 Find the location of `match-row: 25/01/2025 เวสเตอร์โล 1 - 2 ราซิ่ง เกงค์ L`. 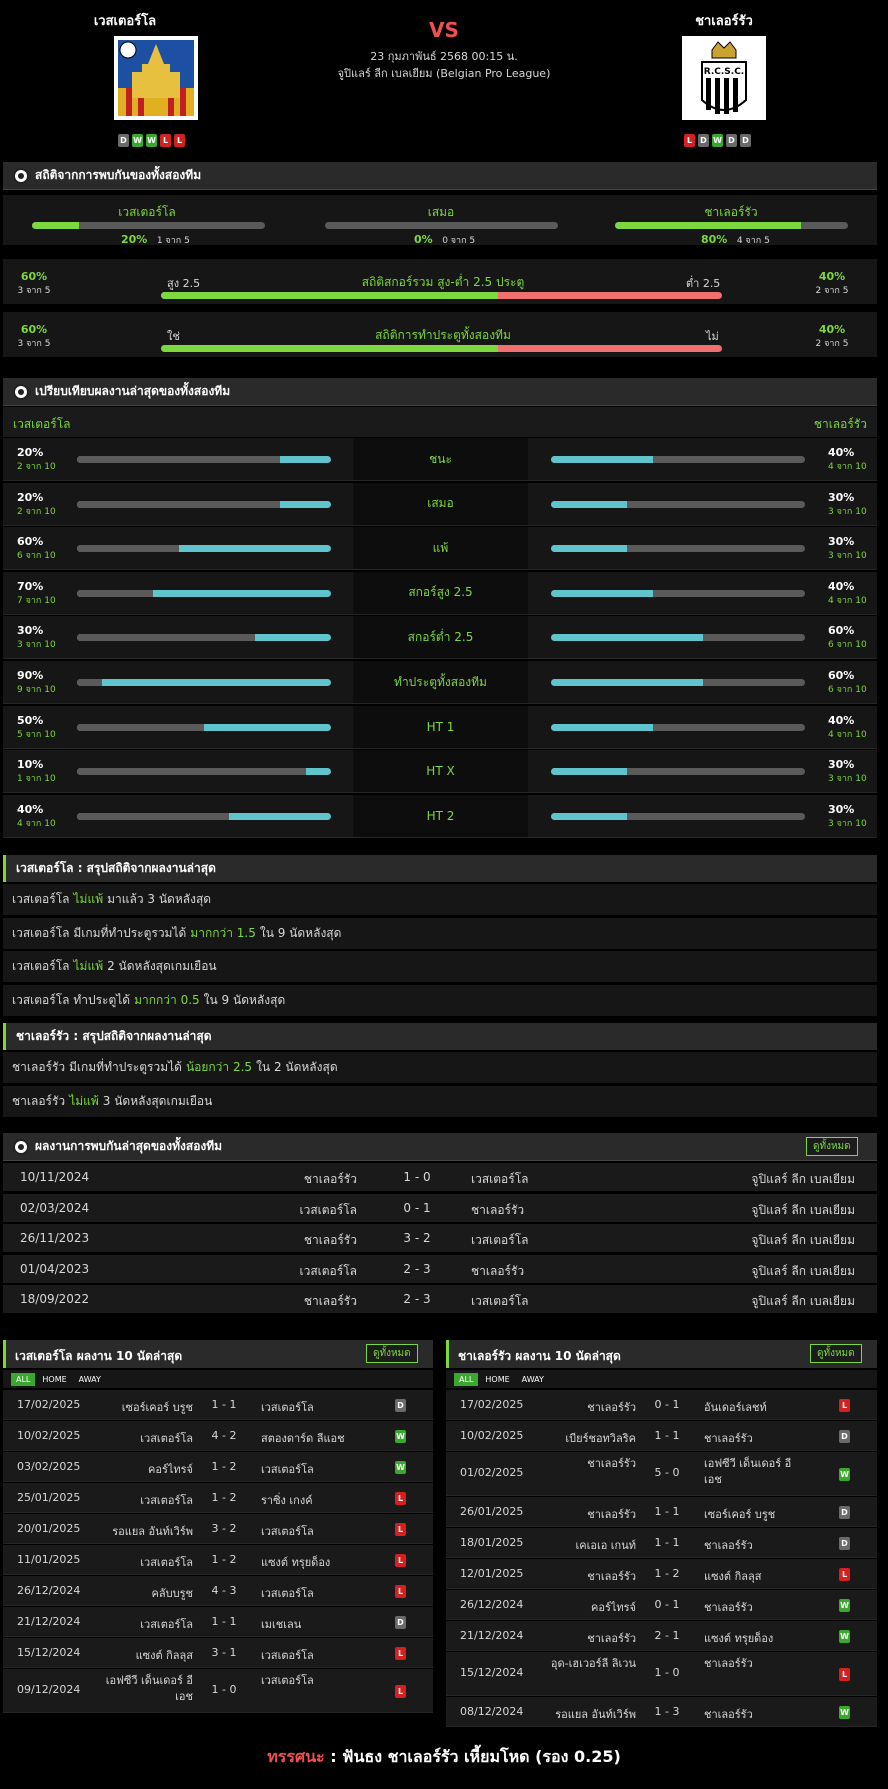

match-row: 25/01/2025 เวสเตอร์โล 1 - 2 ราซิ่ง เกงค์ L is located at coordinates (218, 1498).